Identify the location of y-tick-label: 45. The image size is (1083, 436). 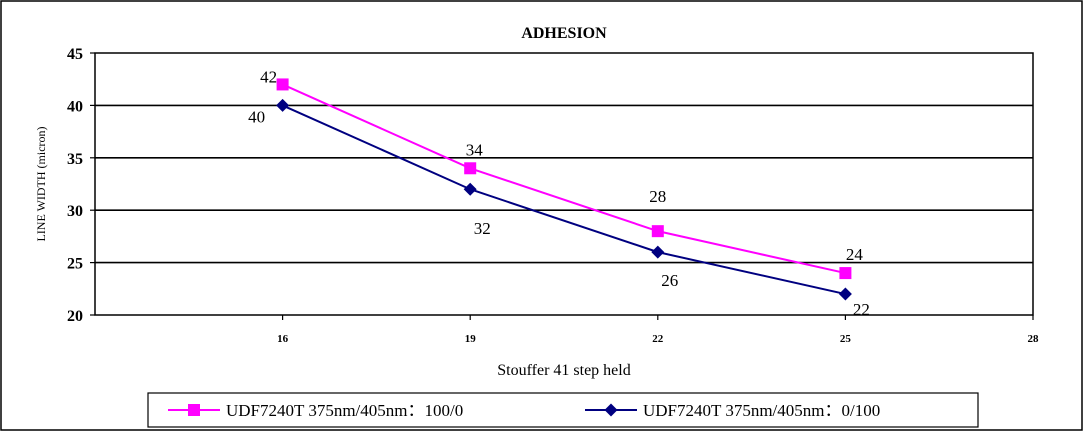
(75, 54).